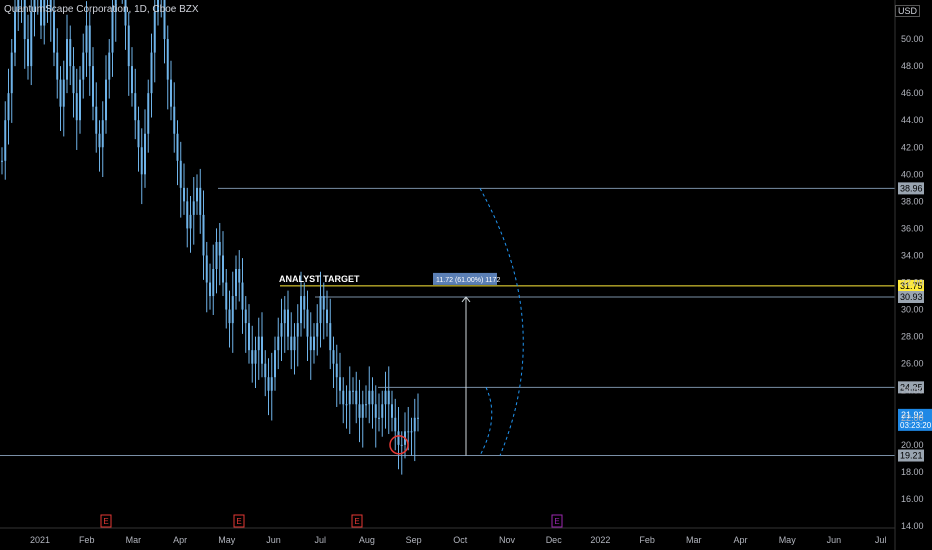 The image size is (932, 550). Describe the element at coordinates (907, 11) in the screenshot. I see `currency-label: USD` at that location.